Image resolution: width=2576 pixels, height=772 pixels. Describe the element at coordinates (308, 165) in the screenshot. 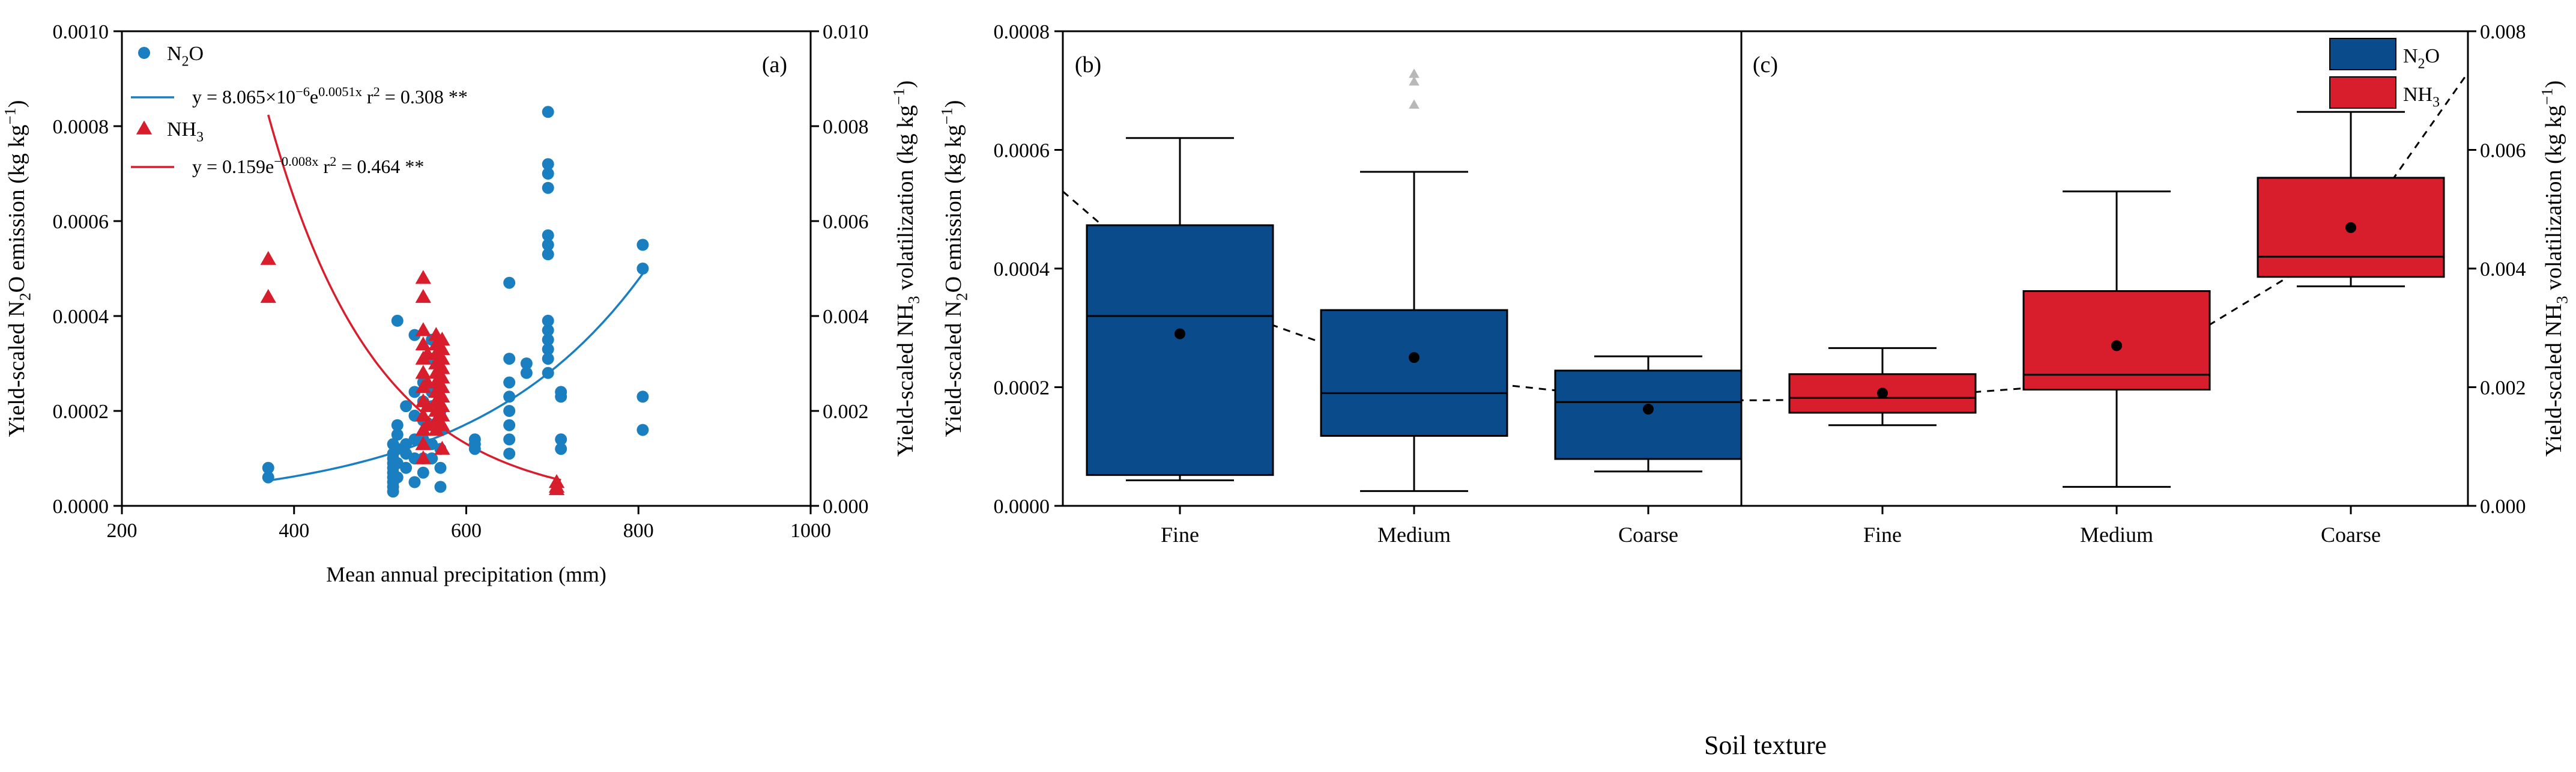

I see `legend-nh3-fit-equation: y = 0.159e−0.008x​ r2​ = 0.464 **` at that location.